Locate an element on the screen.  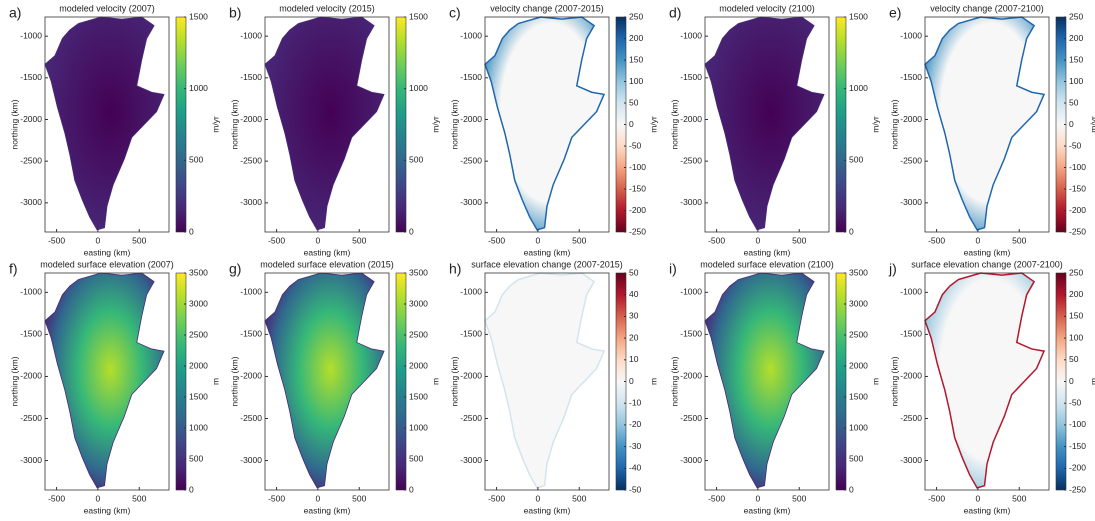
colorbar-tick-label: 40 is located at coordinates (634, 294).